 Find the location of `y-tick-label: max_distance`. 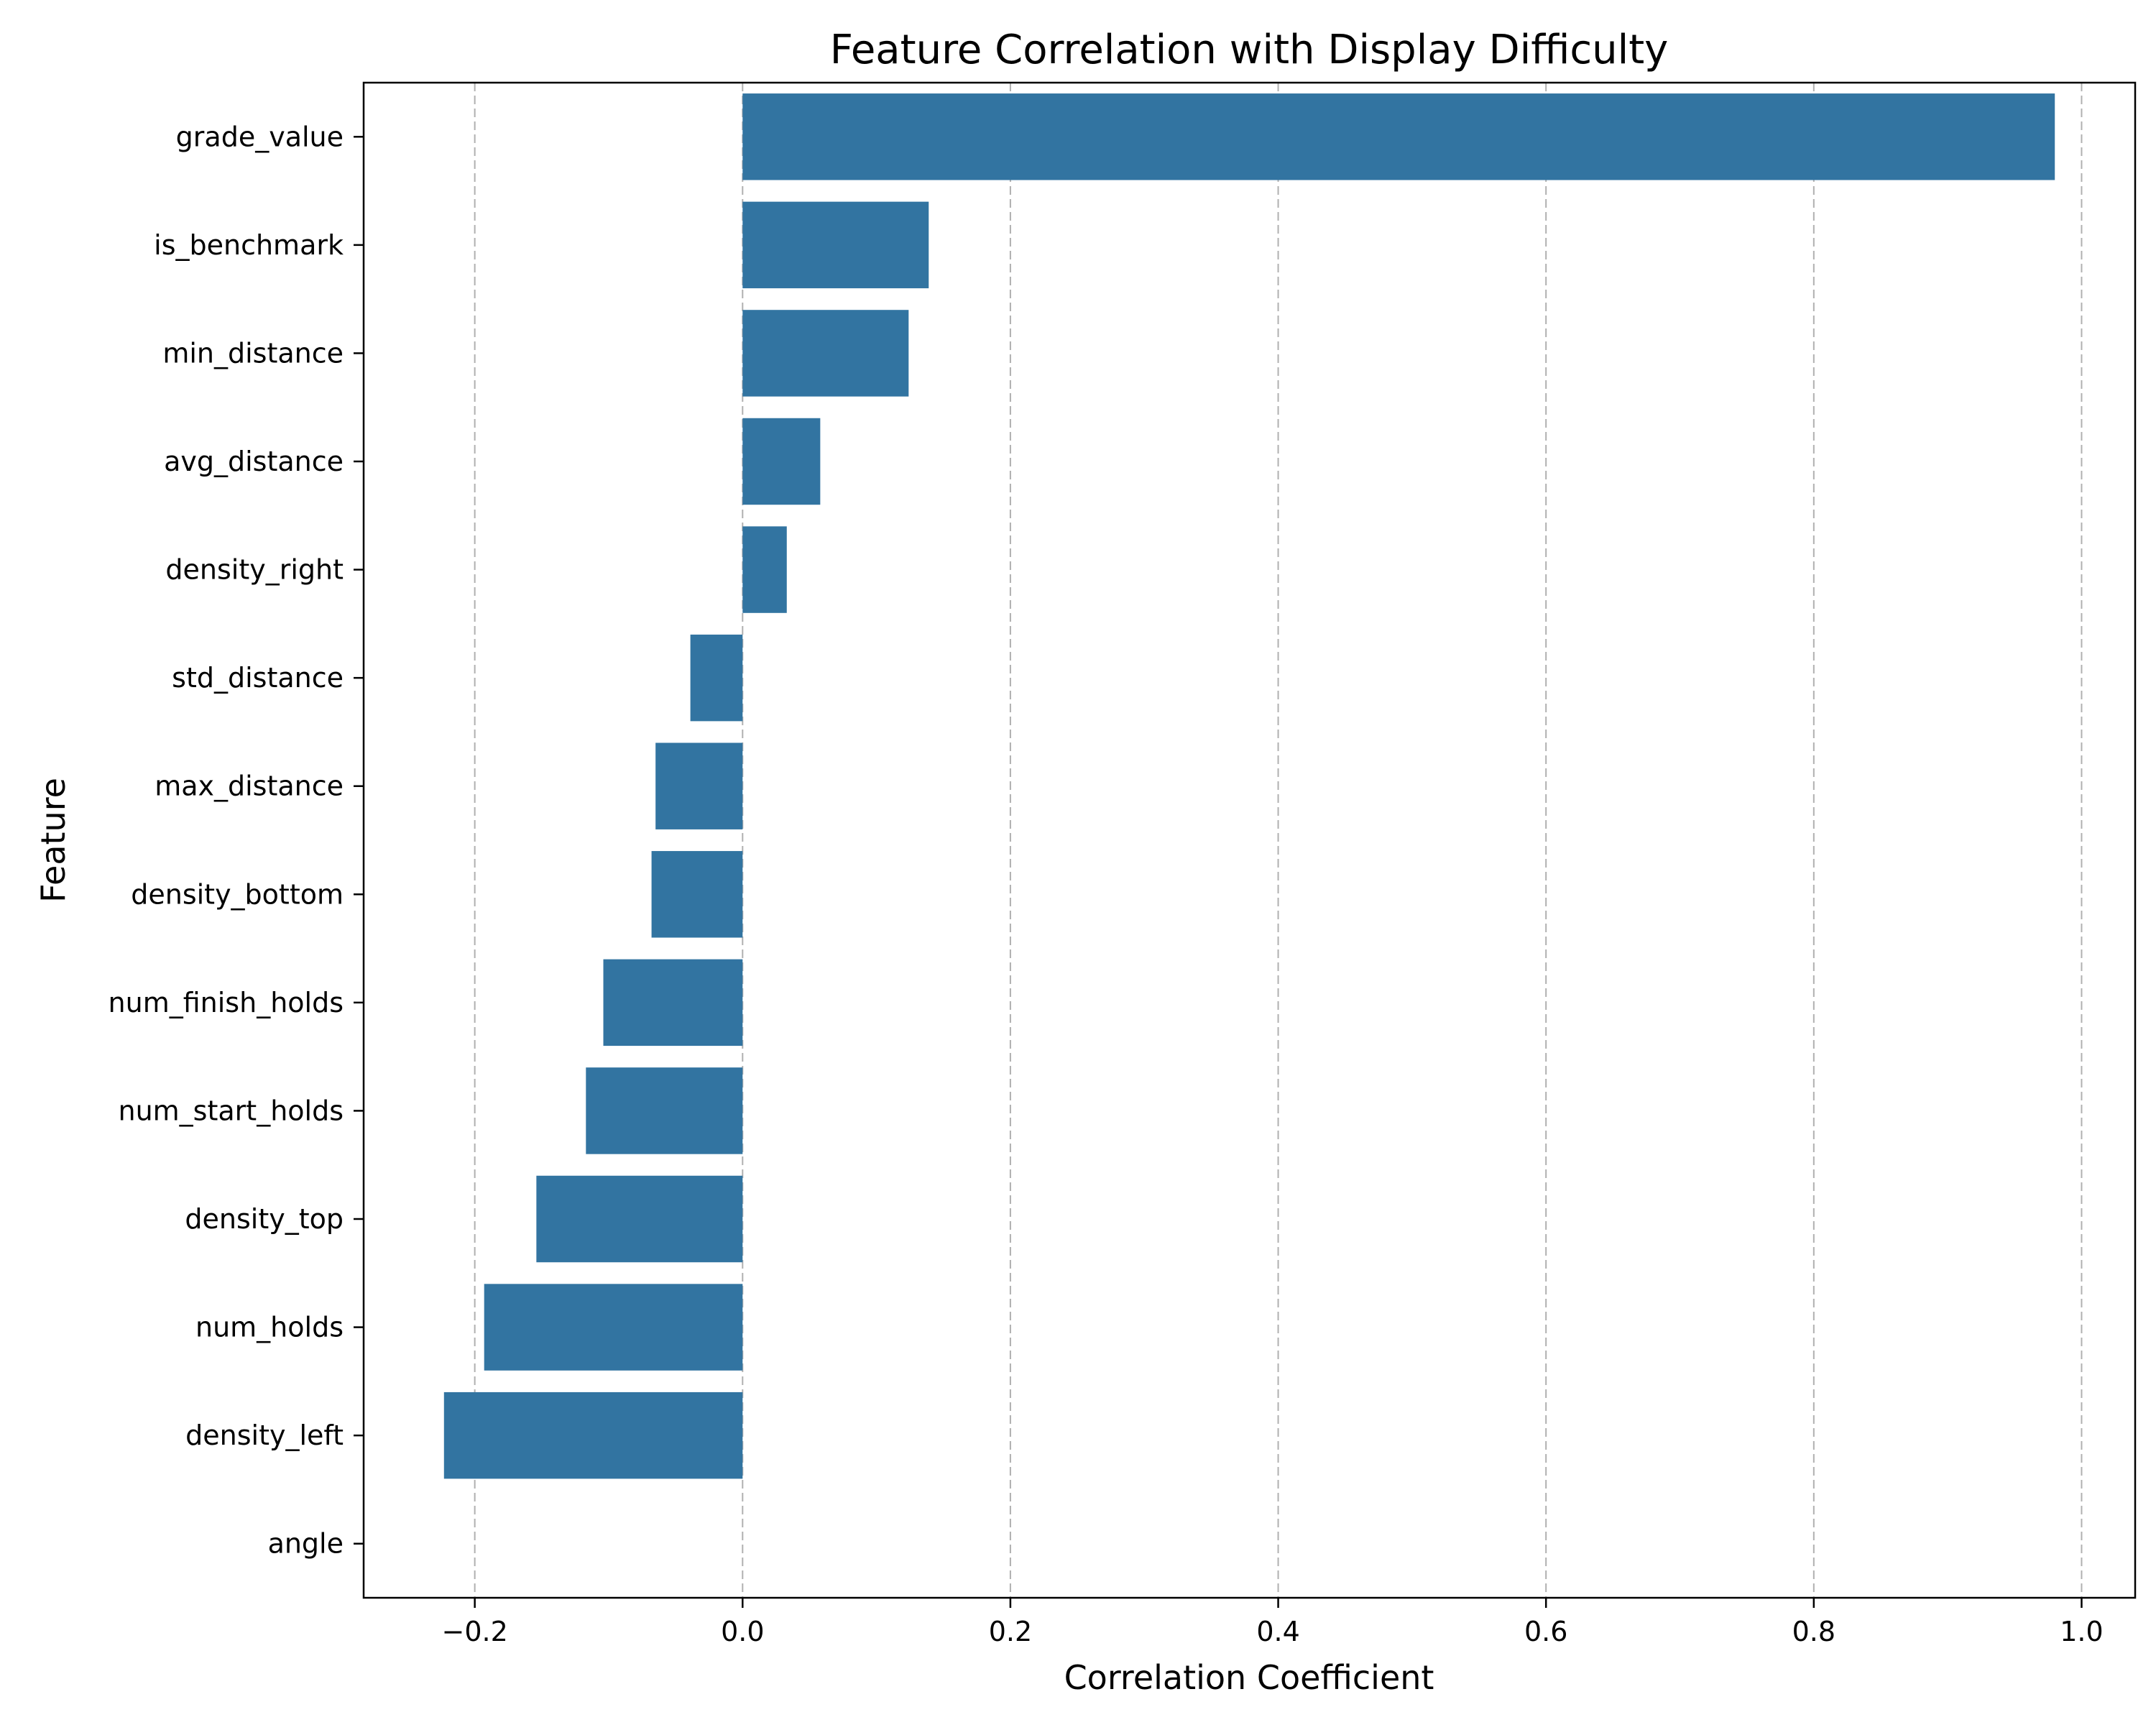

y-tick-label: max_distance is located at coordinates (249, 786).